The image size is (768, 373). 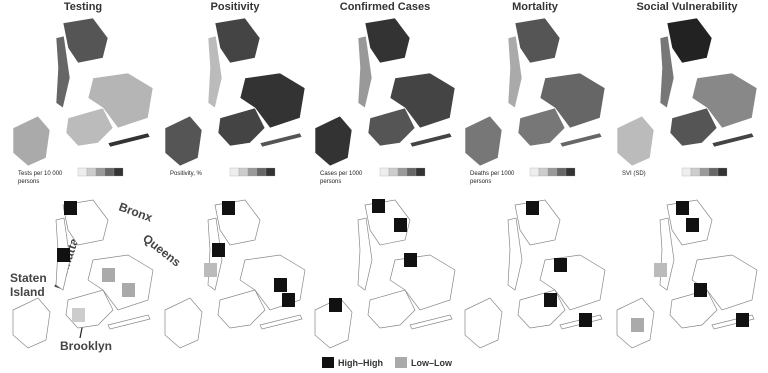 What do you see at coordinates (162, 250) in the screenshot?
I see `borough-label: Queens` at bounding box center [162, 250].